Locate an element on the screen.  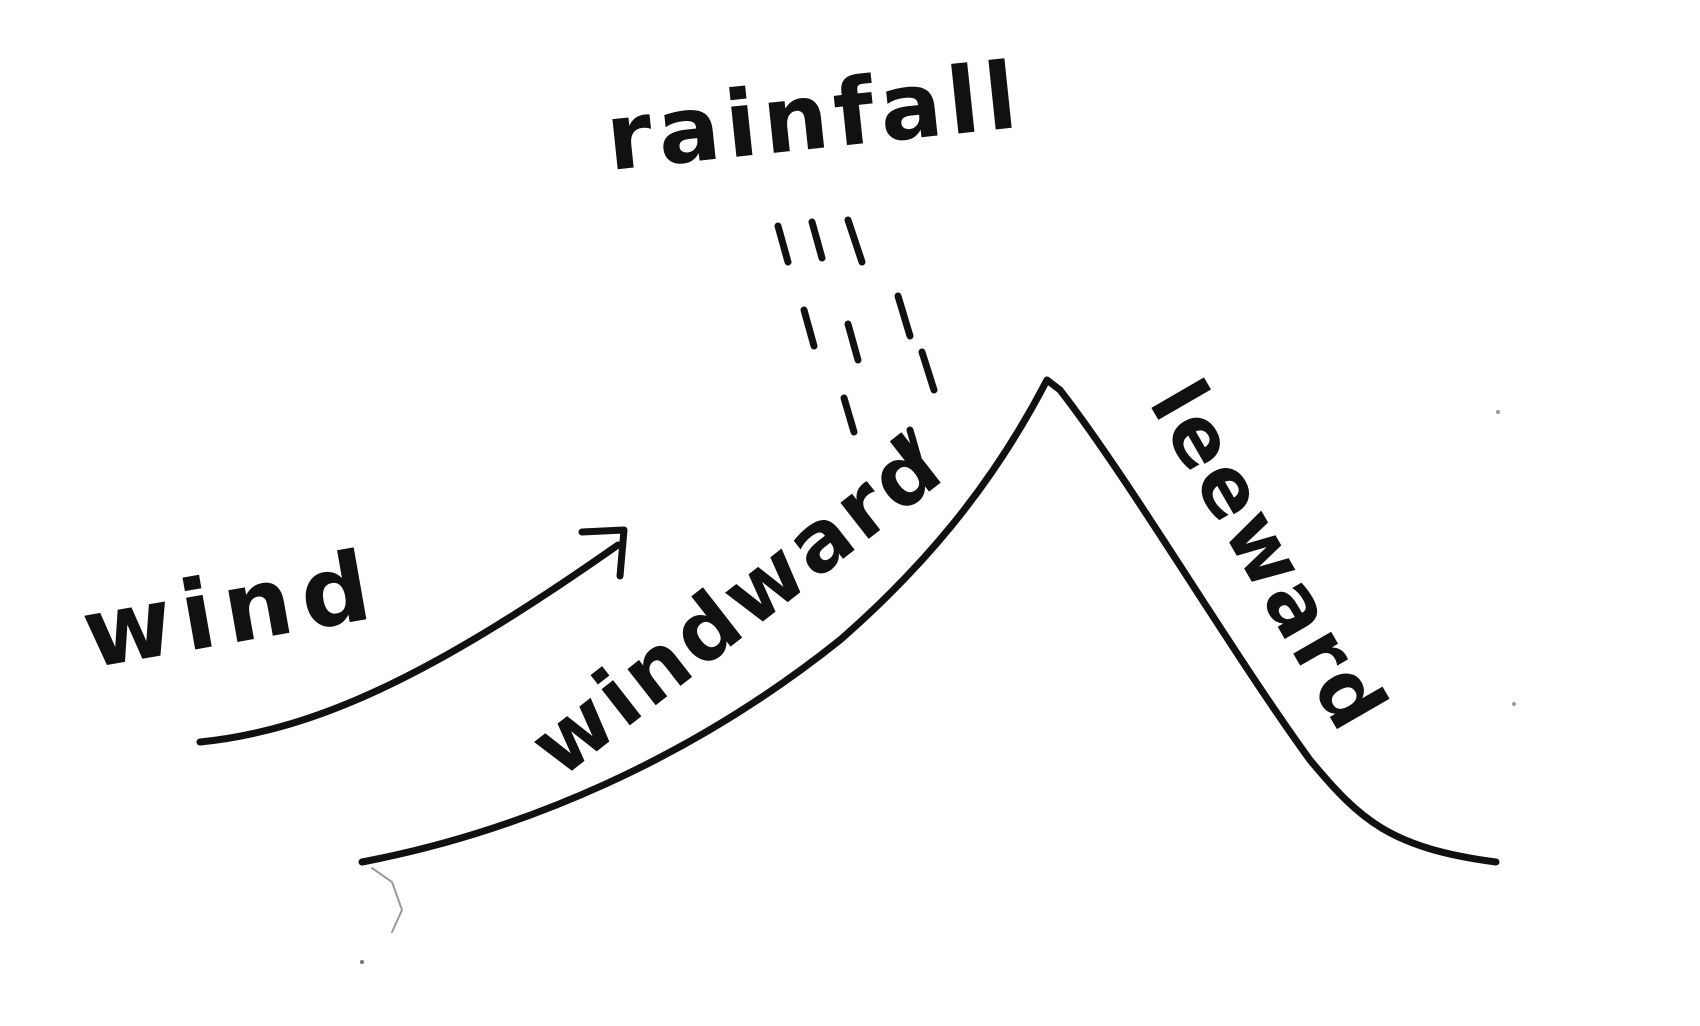
base-flick is located at coordinates (387, 900).